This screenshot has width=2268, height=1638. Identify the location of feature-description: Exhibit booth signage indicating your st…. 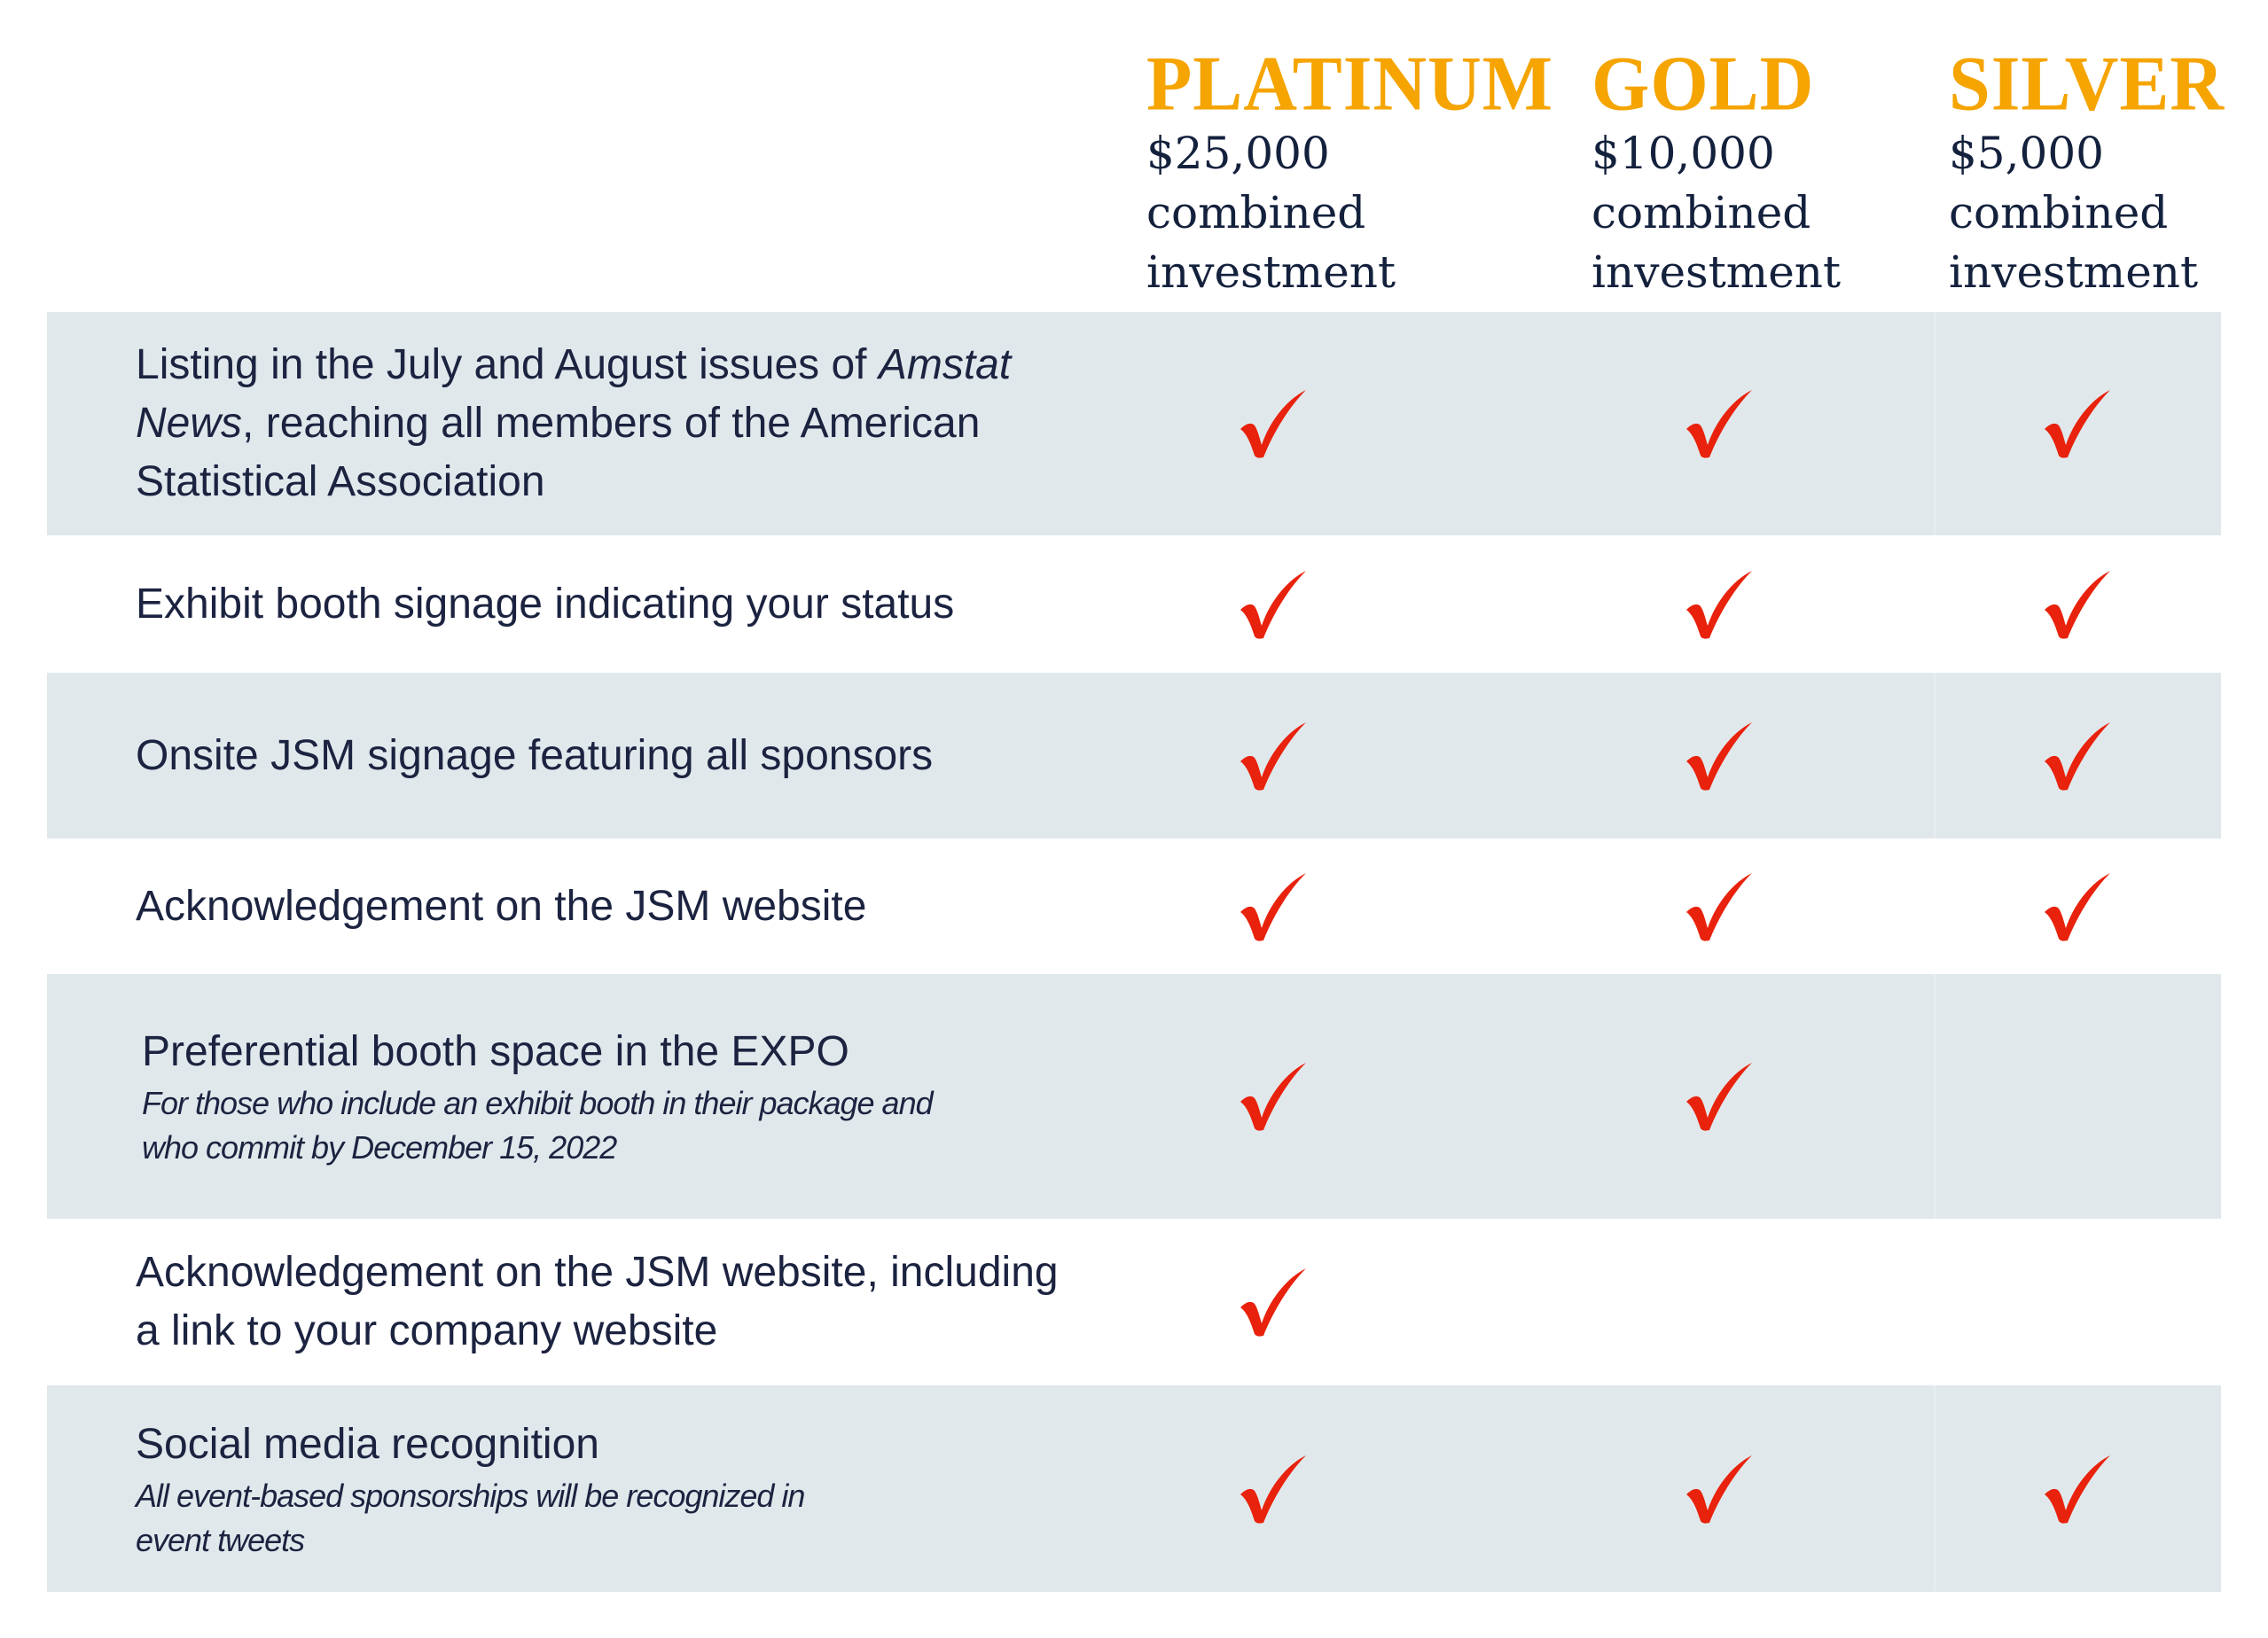
(601, 604).